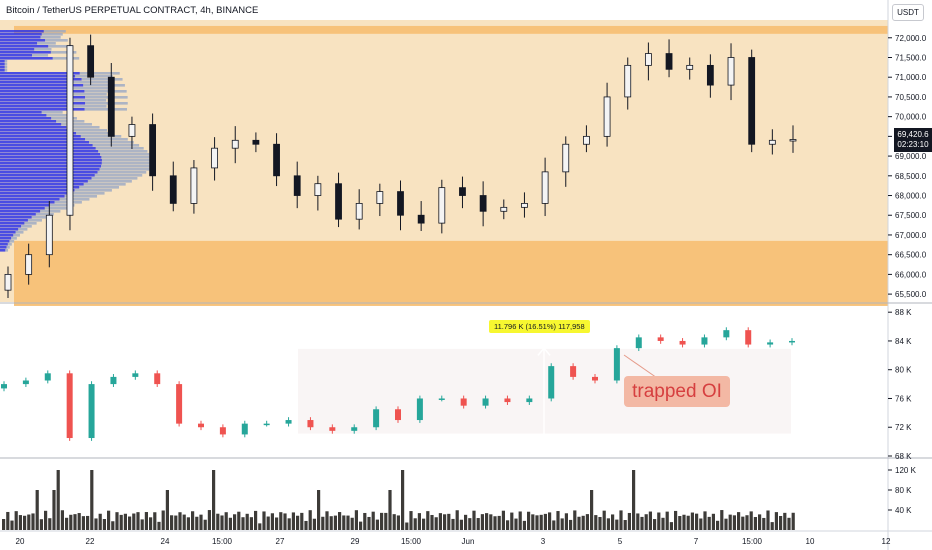 This screenshot has width=932, height=550. Describe the element at coordinates (911, 235) in the screenshot. I see `price-tick-label: 67,000.0` at that location.